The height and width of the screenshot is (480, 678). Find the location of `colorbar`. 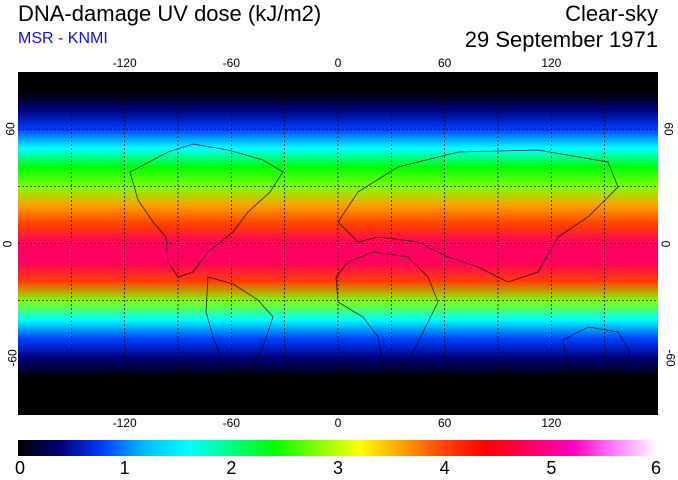

colorbar is located at coordinates (338, 448).